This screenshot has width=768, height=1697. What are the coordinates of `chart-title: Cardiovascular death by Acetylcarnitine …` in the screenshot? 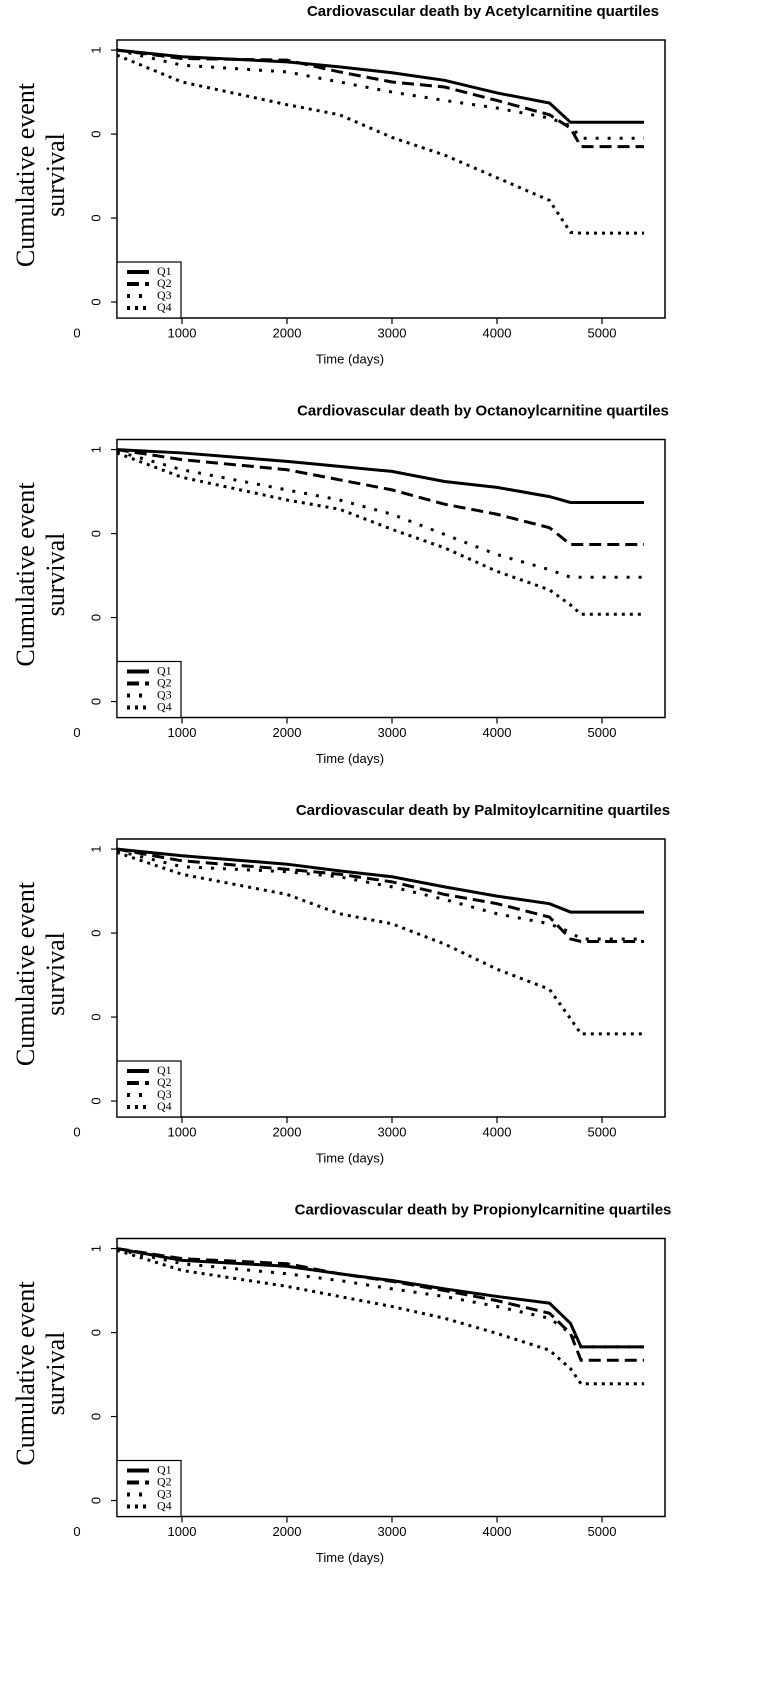 It's located at (483, 11).